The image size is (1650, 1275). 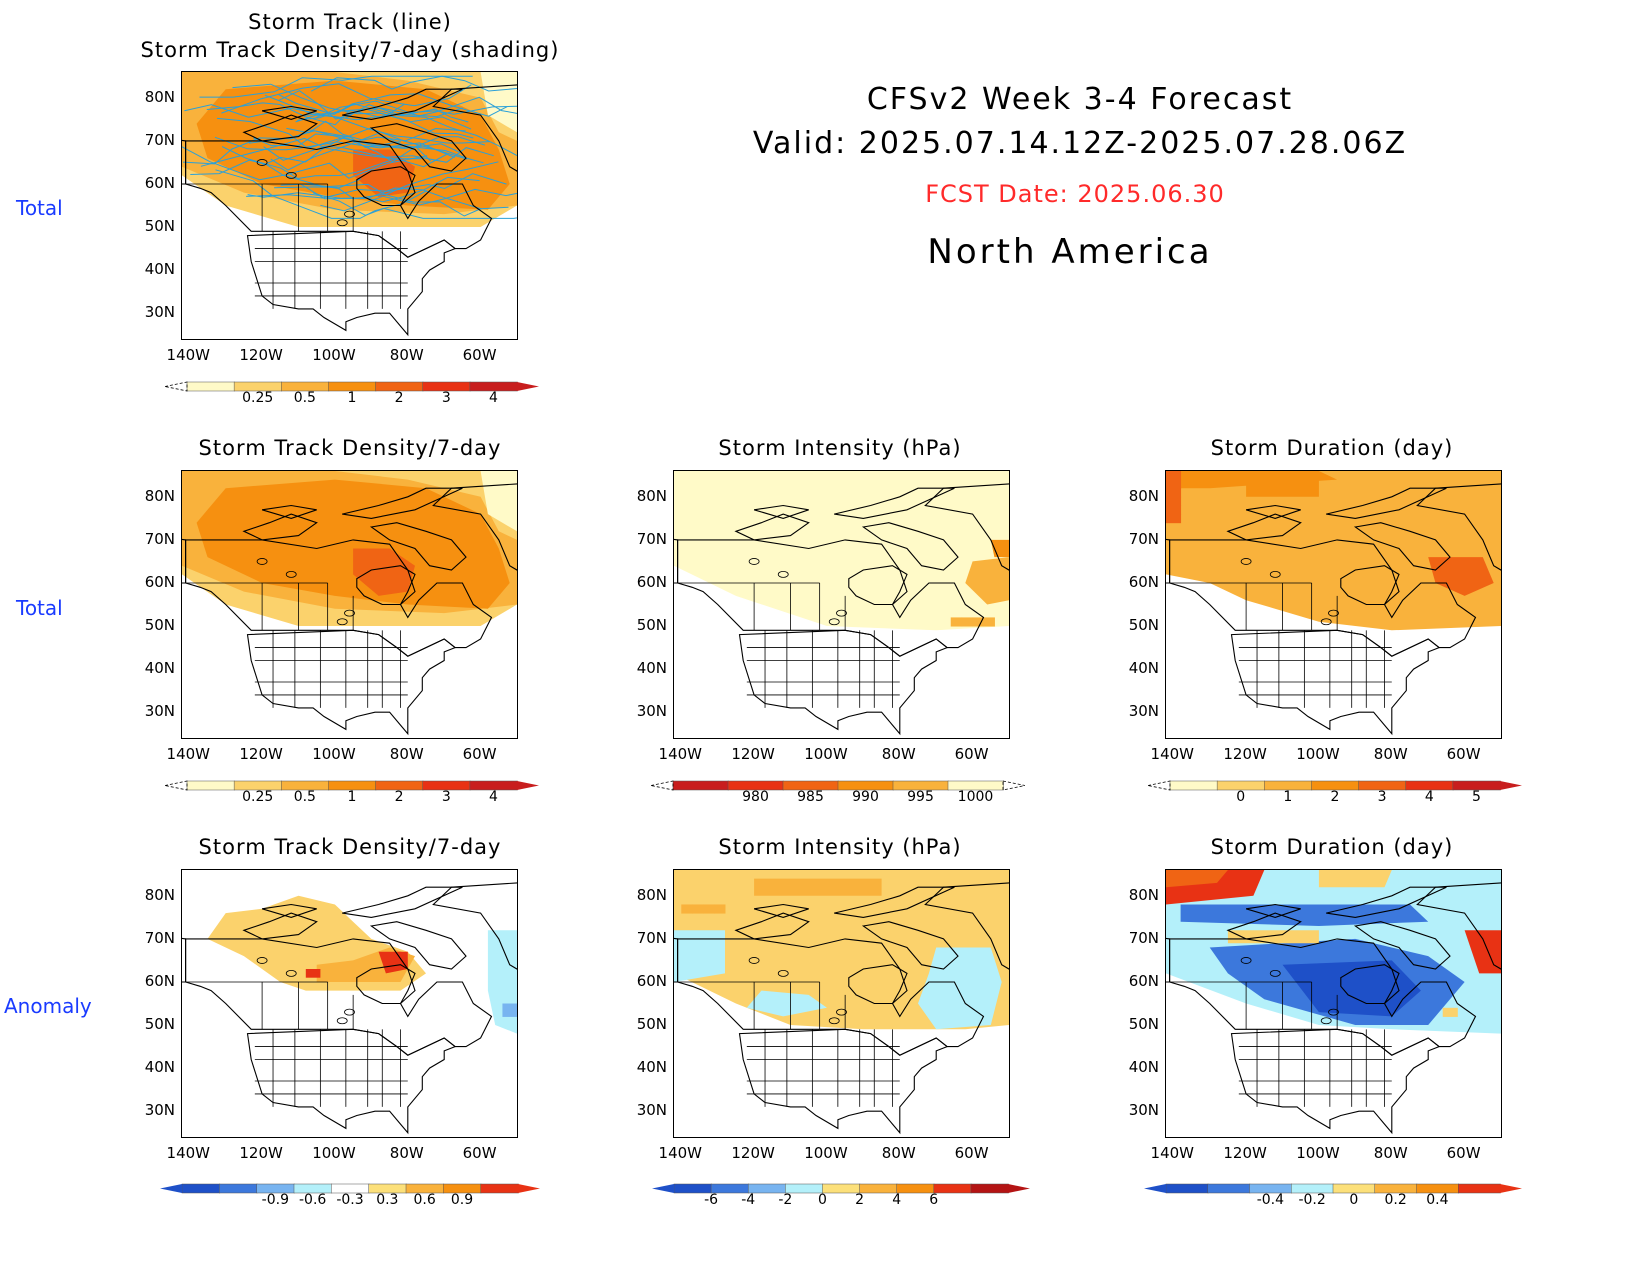 What do you see at coordinates (350, 22) in the screenshot?
I see `panel-1-title-line: Storm Track (line)` at bounding box center [350, 22].